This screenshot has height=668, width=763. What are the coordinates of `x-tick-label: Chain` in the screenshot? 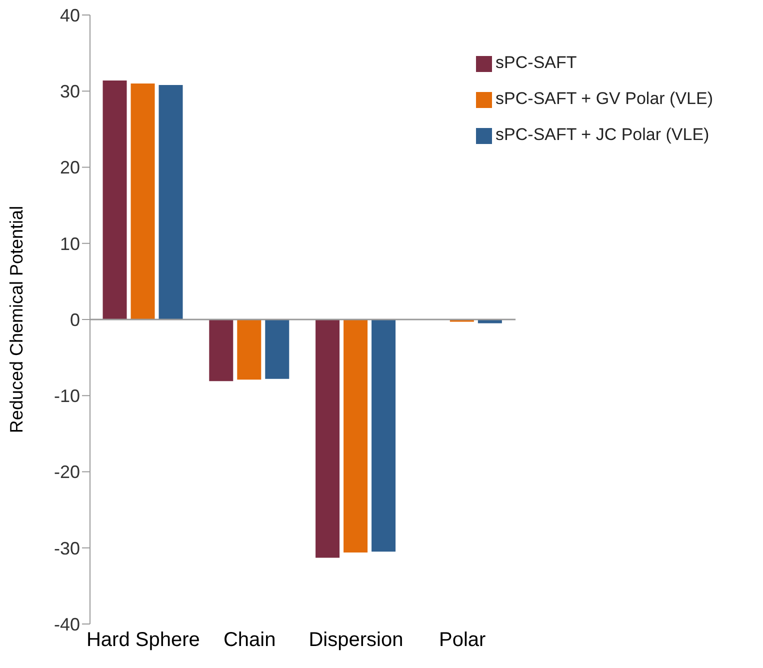 It's located at (249, 640).